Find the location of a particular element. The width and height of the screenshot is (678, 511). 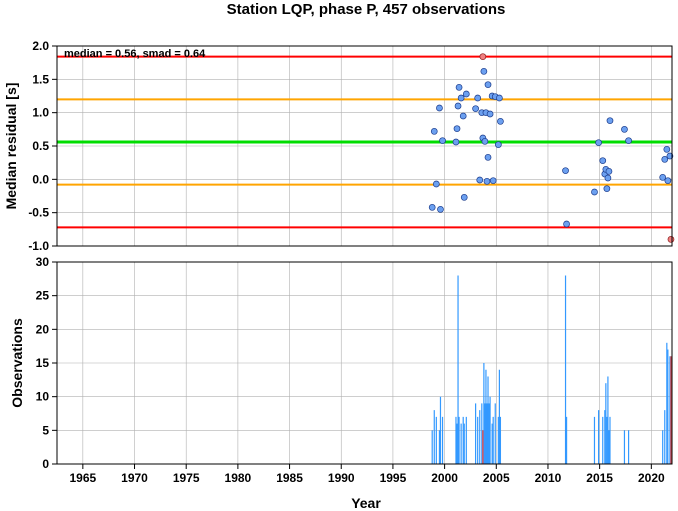

residual-y-ticks: 2.0 1.5 1.0 0.5 0.0 -0.5 -1.0 is located at coordinates (42, 146).